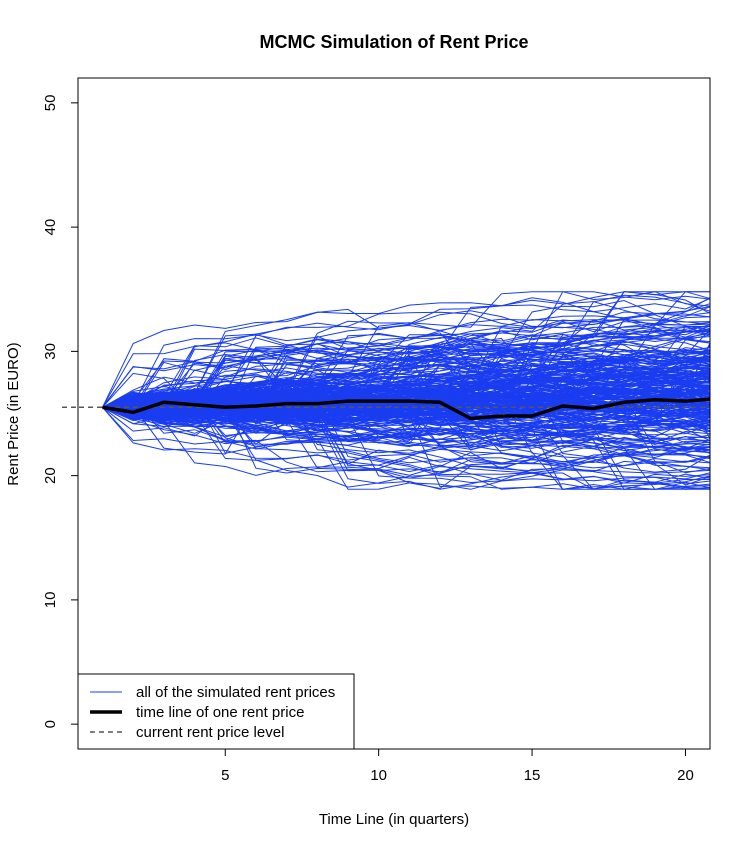 Image resolution: width=750 pixels, height=848 pixels. I want to click on legend-label-simulated: all of the simulated rent prices, so click(235, 692).